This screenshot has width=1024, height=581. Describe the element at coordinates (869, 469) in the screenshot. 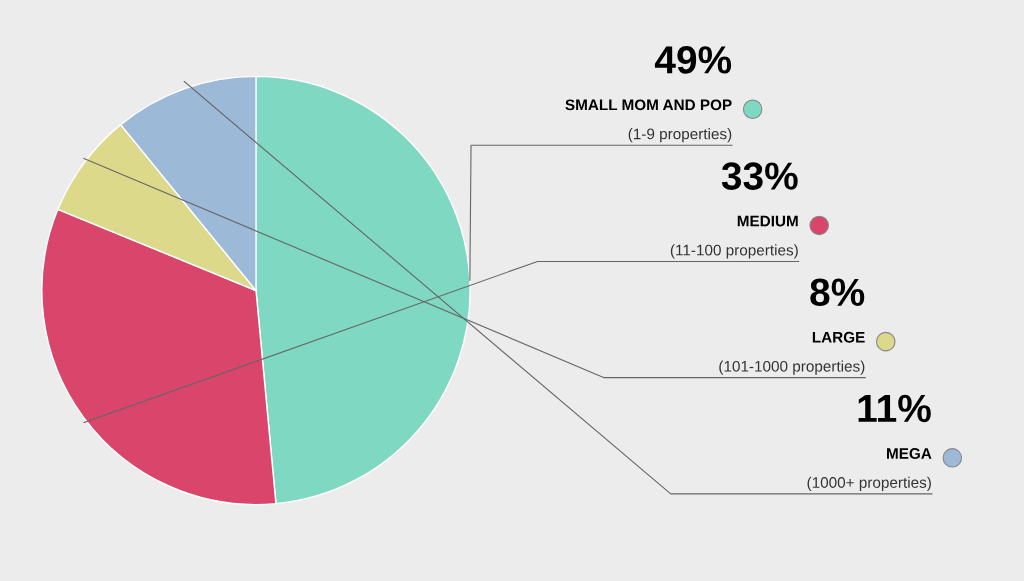

I see `legend-label: MEGA (1000+ properties)` at that location.